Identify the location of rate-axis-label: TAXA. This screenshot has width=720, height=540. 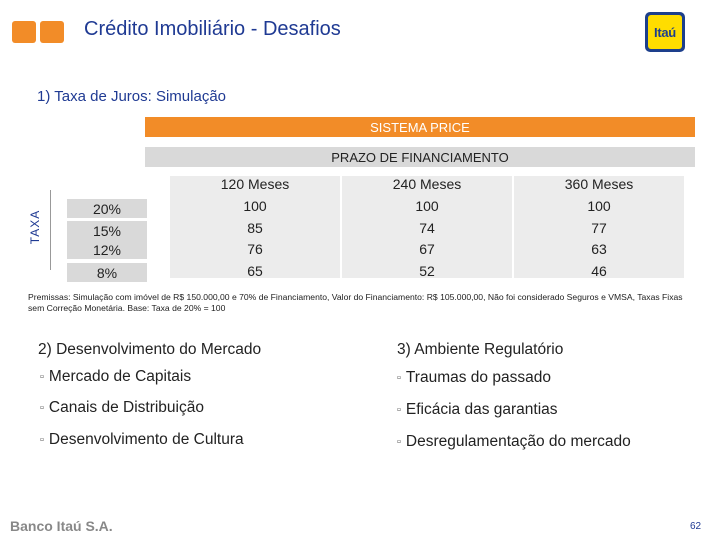
(35, 227).